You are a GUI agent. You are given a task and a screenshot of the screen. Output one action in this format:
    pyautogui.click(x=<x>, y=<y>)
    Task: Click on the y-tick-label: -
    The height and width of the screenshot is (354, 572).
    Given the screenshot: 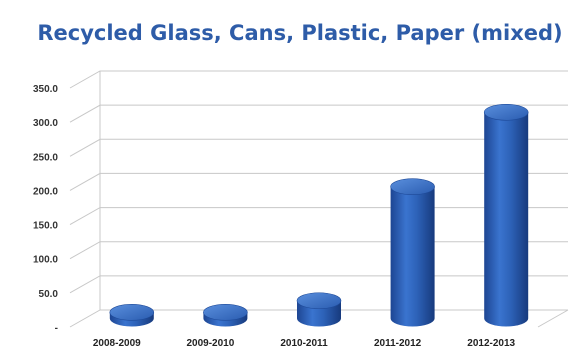 What is the action you would take?
    pyautogui.click(x=56, y=328)
    